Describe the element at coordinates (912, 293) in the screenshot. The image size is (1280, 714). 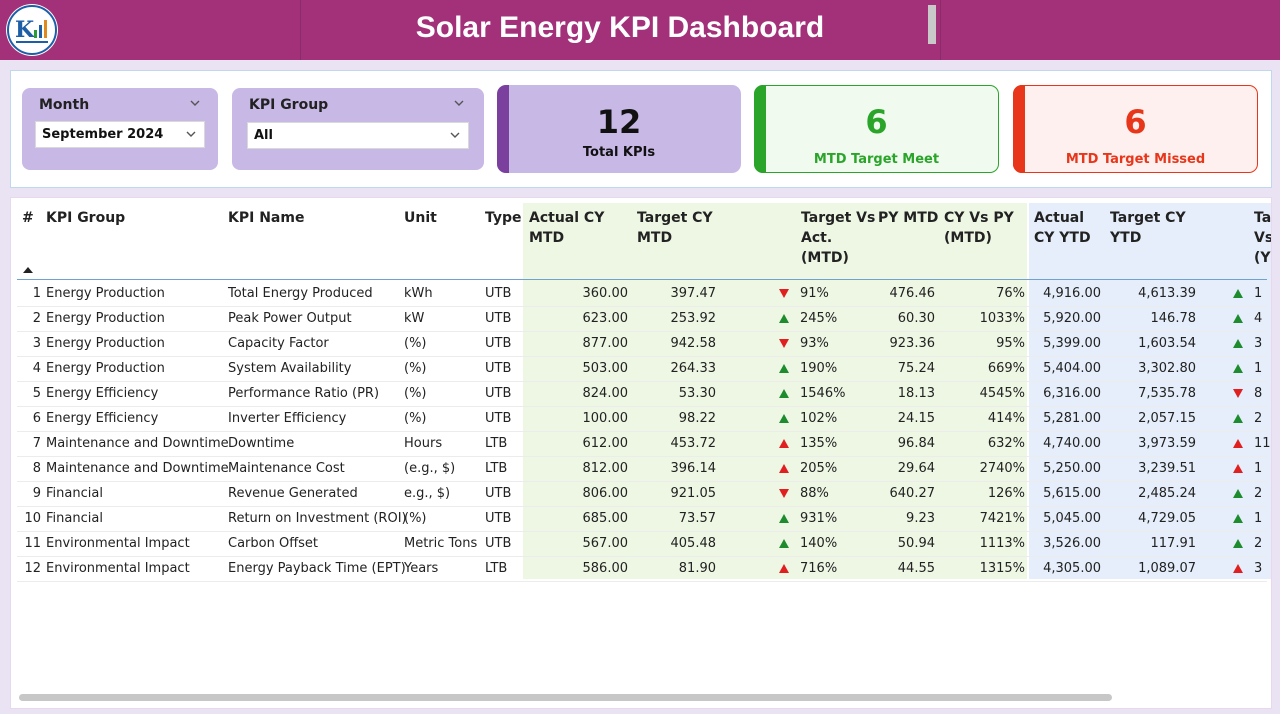
I see `cell-py-mtd: 476.46` at that location.